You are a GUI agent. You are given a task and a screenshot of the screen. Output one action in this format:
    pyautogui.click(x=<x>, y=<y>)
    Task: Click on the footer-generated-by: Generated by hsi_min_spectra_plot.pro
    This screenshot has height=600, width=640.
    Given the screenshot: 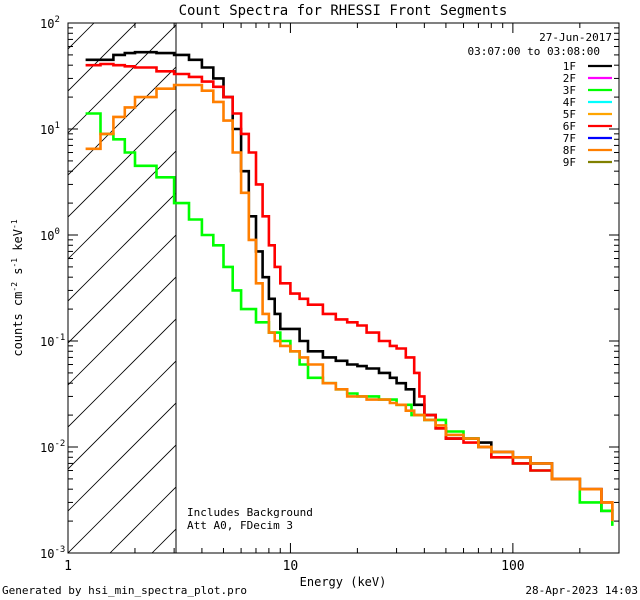 What is the action you would take?
    pyautogui.click(x=124, y=590)
    